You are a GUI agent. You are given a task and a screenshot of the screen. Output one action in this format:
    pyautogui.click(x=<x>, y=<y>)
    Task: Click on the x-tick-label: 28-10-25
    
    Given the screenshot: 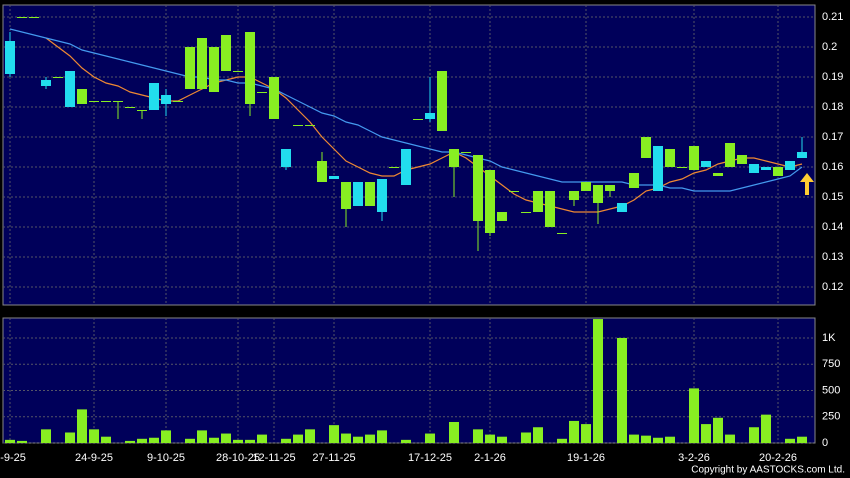 What is the action you would take?
    pyautogui.click(x=238, y=458)
    